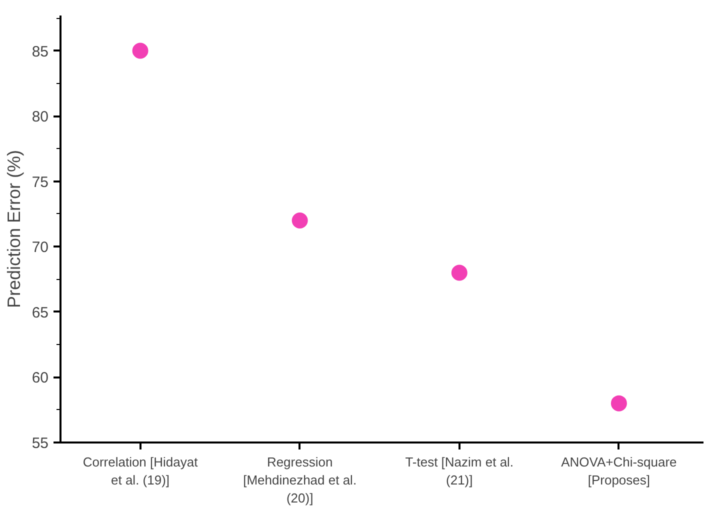  Describe the element at coordinates (40, 313) in the screenshot. I see `y-tick-label: 65` at that location.